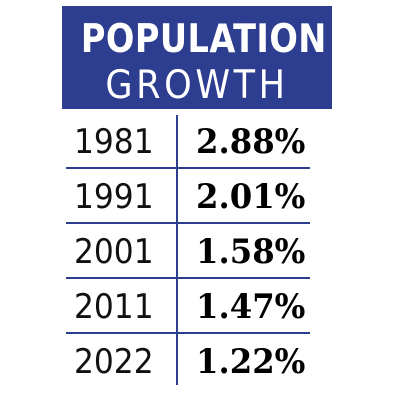 The image size is (400, 400). What do you see at coordinates (191, 306) in the screenshot?
I see `table-row: 2011 1.47%` at bounding box center [191, 306].